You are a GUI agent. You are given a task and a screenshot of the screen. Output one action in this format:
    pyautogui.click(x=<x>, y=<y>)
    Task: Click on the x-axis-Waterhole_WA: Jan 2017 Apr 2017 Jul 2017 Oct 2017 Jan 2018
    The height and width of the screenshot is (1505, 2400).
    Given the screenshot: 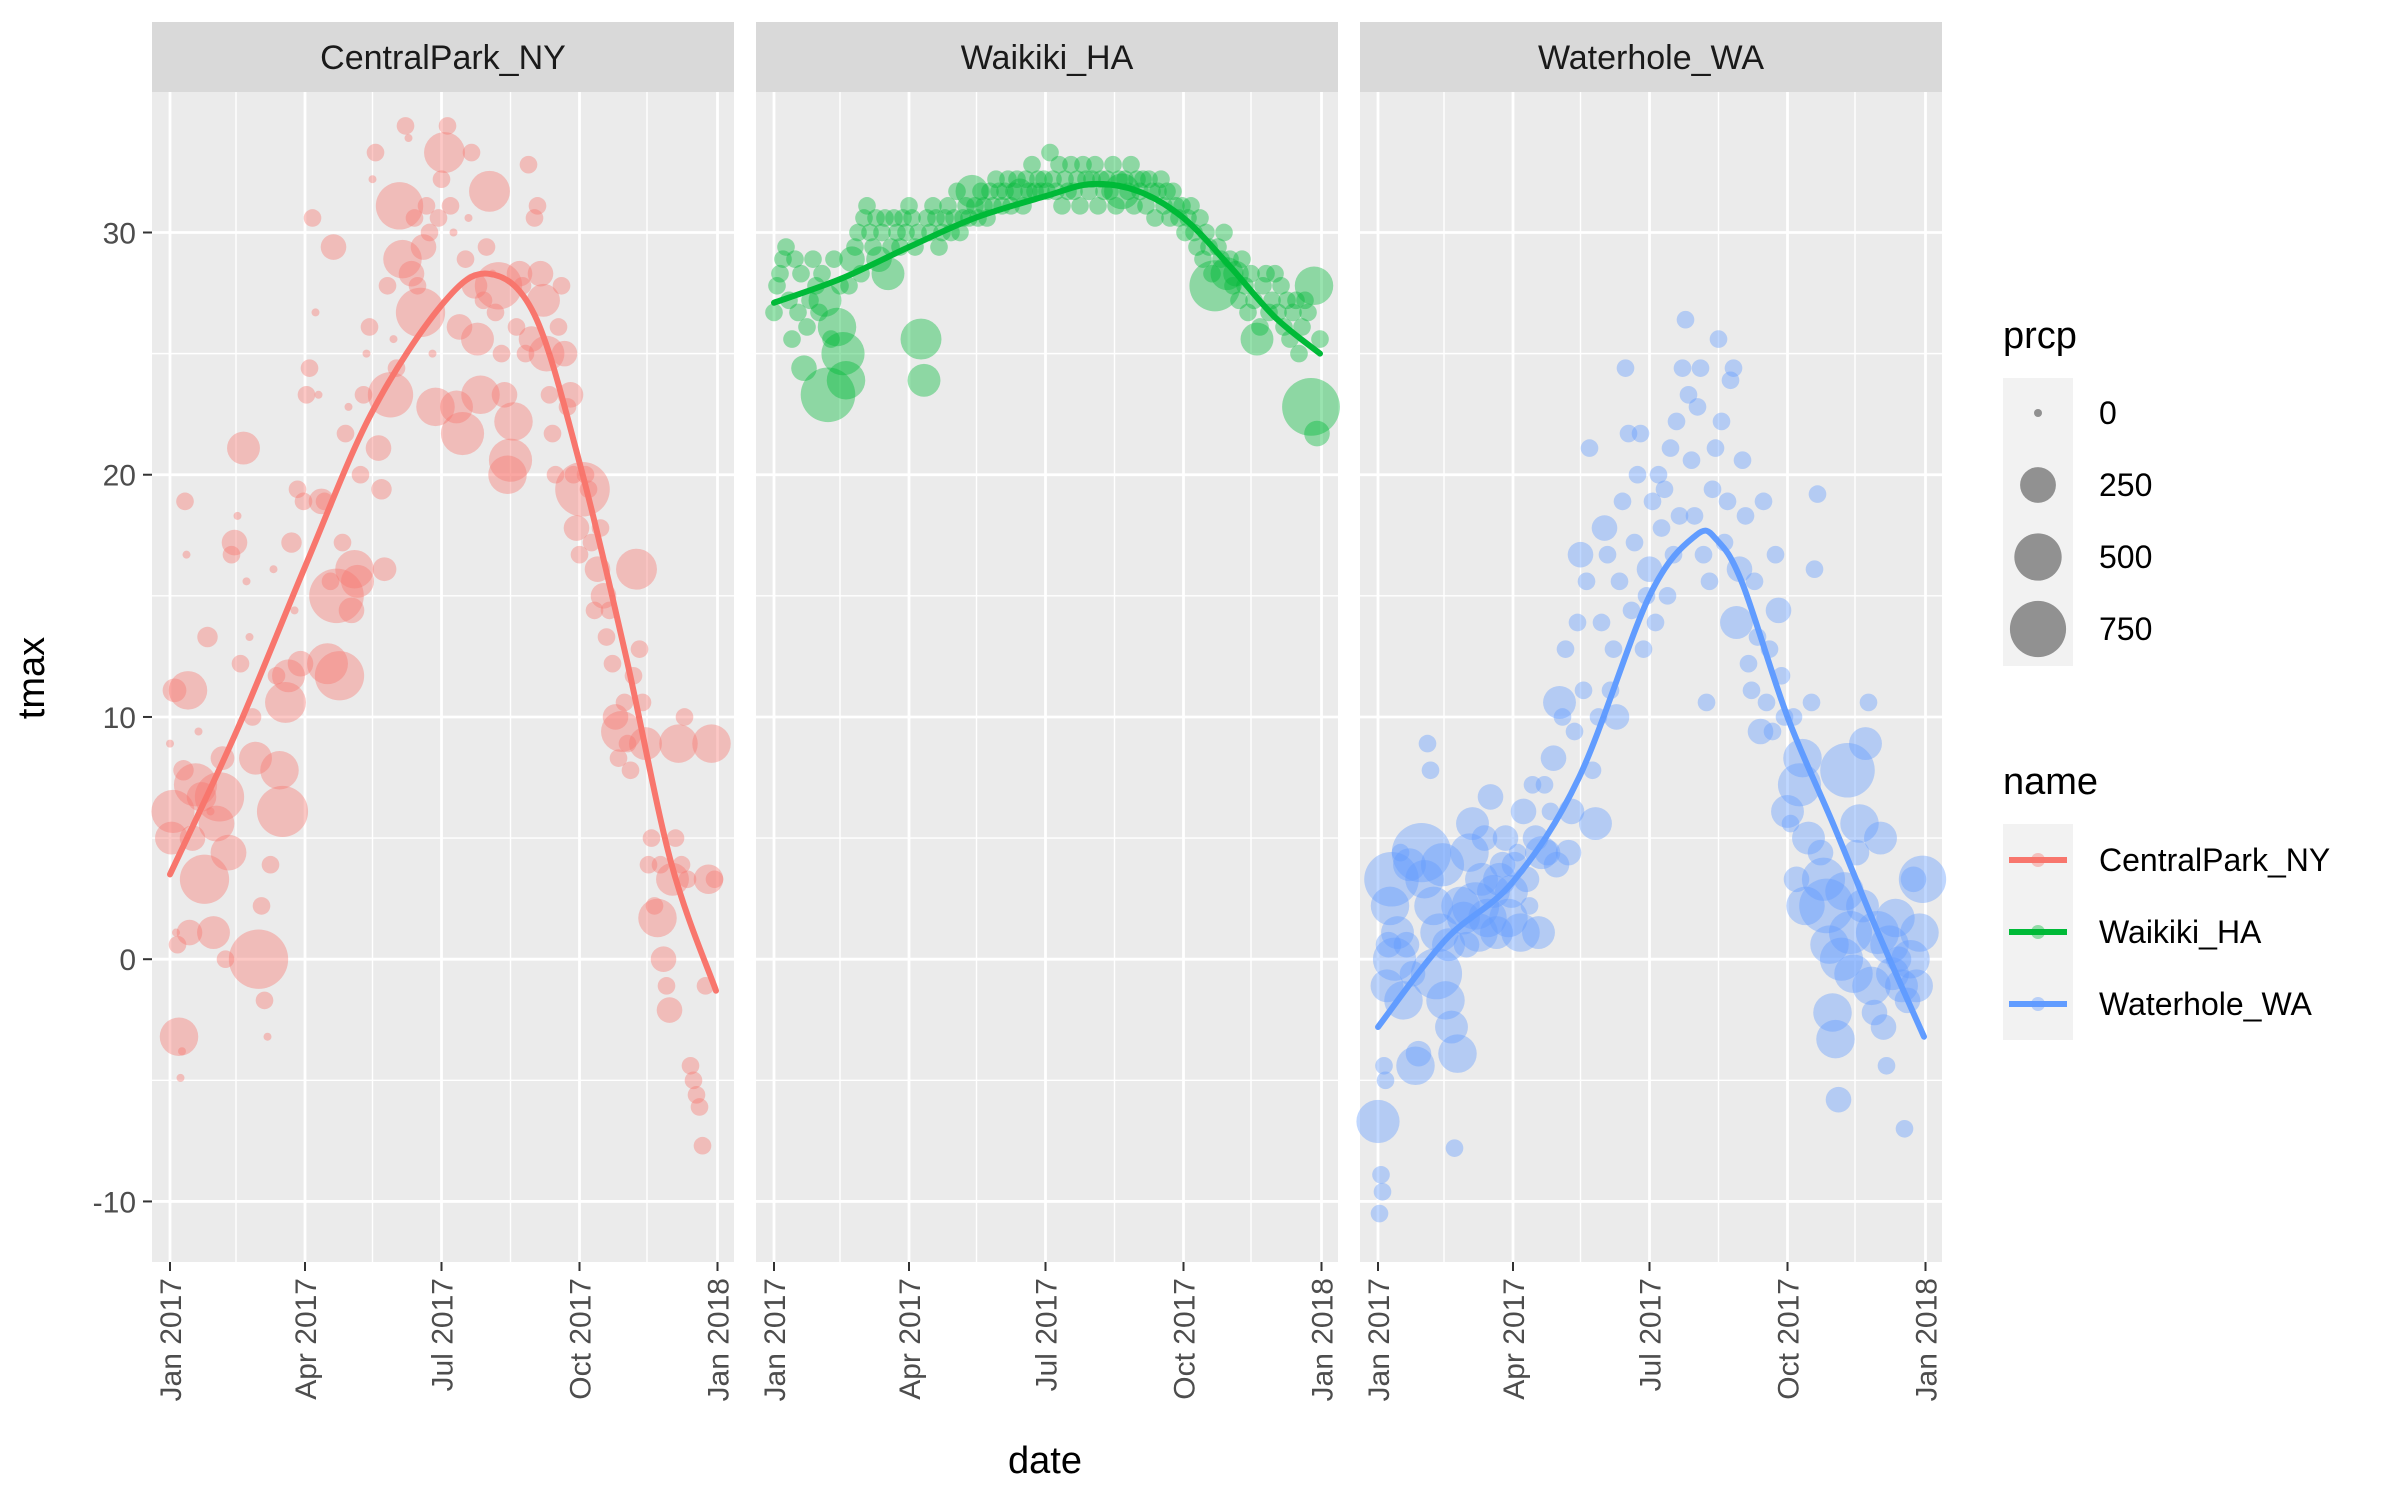 What is the action you would take?
    pyautogui.click(x=1653, y=1331)
    